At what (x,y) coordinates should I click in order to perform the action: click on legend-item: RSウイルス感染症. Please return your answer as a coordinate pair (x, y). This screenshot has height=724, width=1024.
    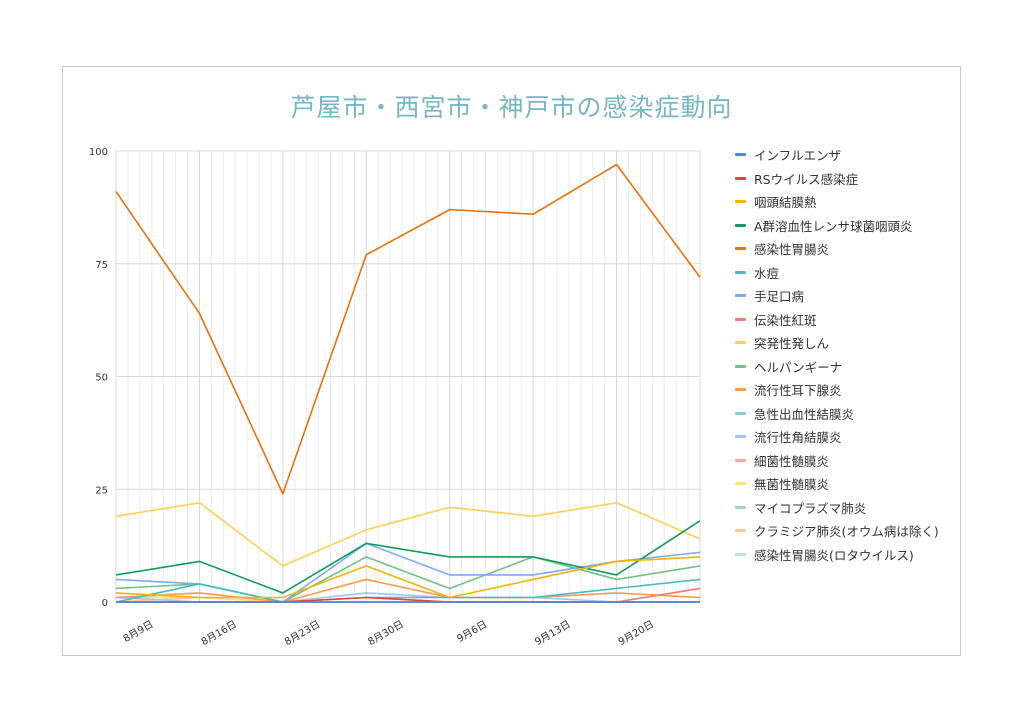
    Looking at the image, I should click on (837, 179).